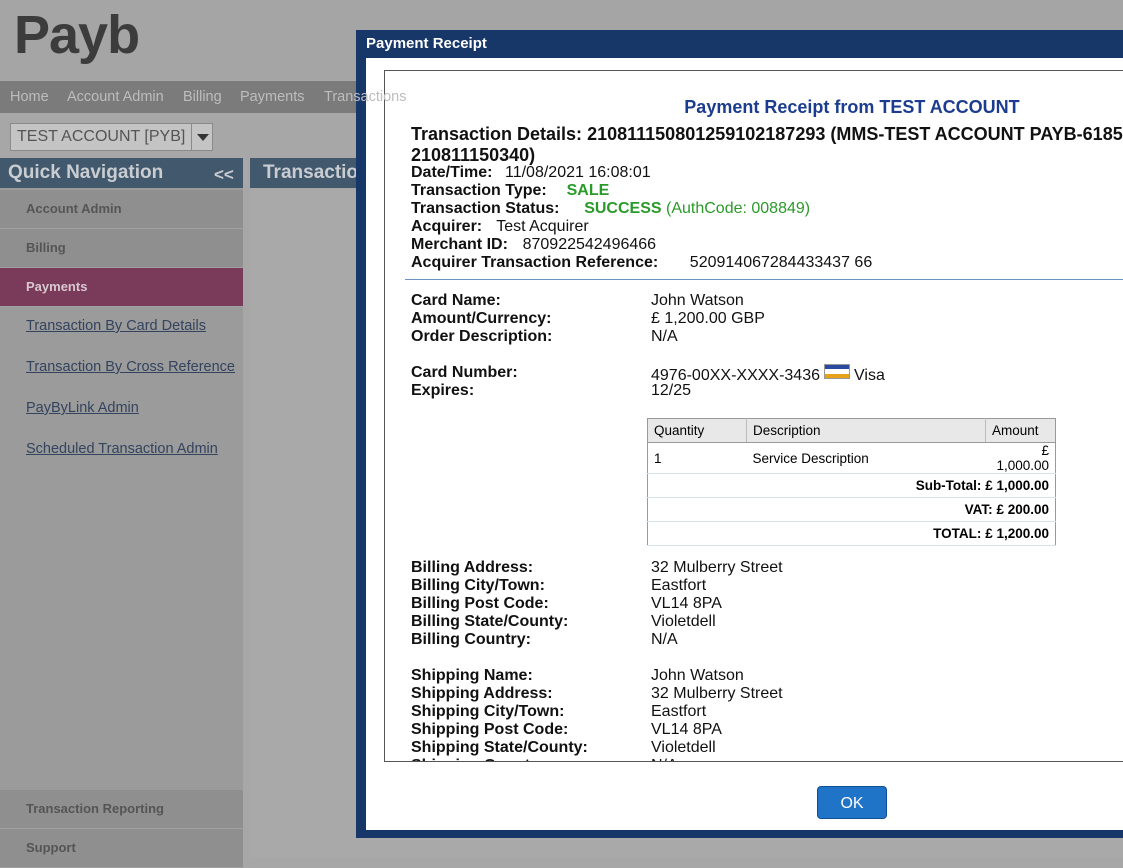  Describe the element at coordinates (443, 390) in the screenshot. I see `expires-label: Expires:` at that location.